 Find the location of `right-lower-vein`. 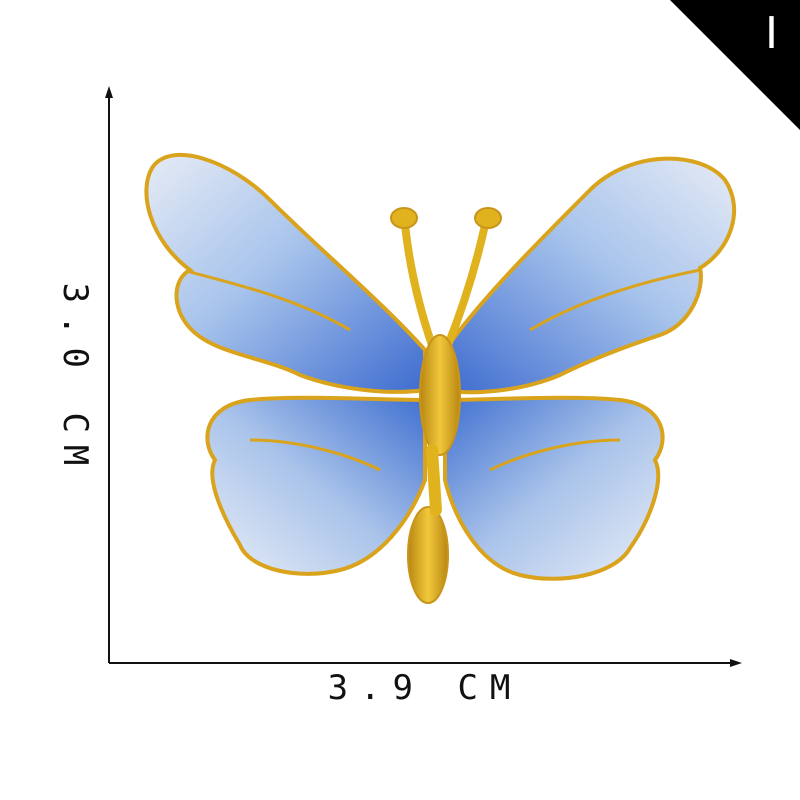

right-lower-vein is located at coordinates (555, 455).